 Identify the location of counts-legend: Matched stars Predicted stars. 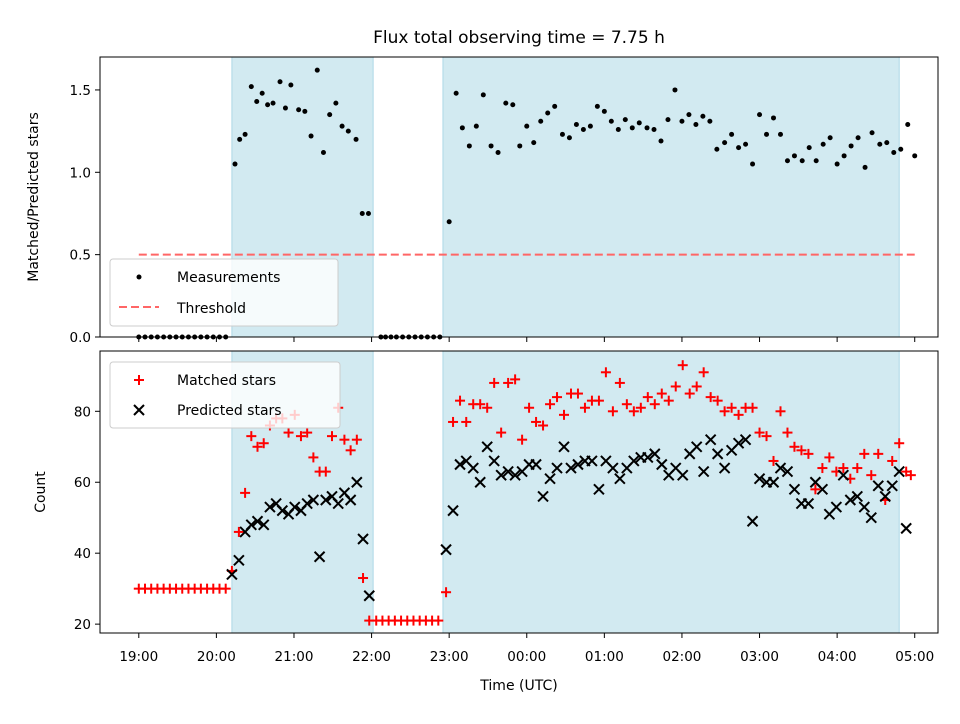
(225, 395).